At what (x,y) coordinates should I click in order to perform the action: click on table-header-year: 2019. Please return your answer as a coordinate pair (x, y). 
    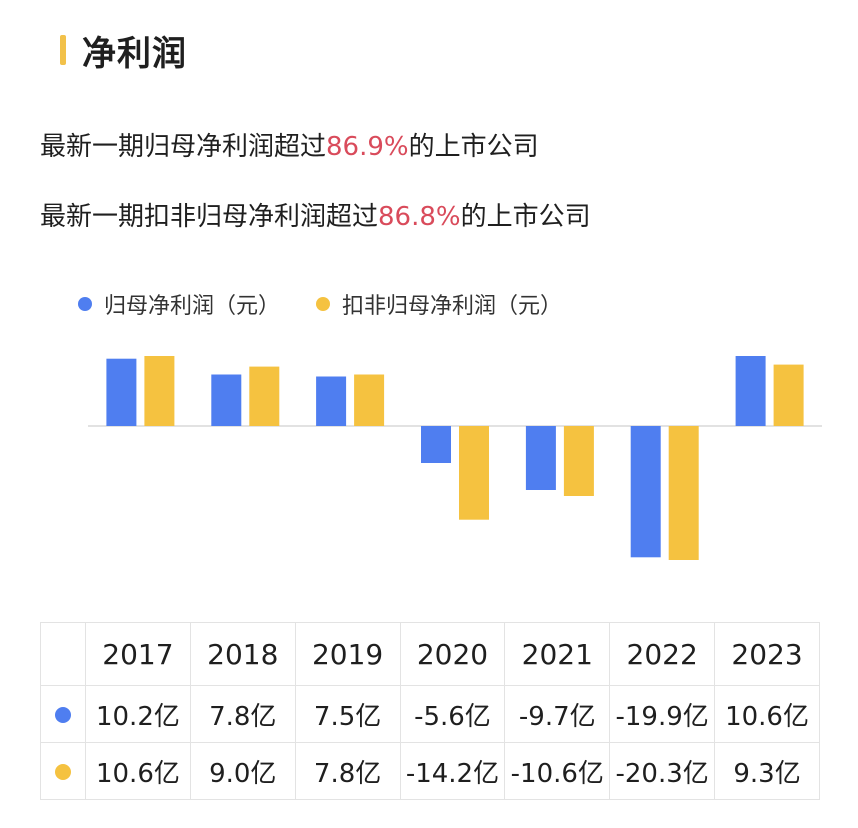
    Looking at the image, I should click on (347, 654).